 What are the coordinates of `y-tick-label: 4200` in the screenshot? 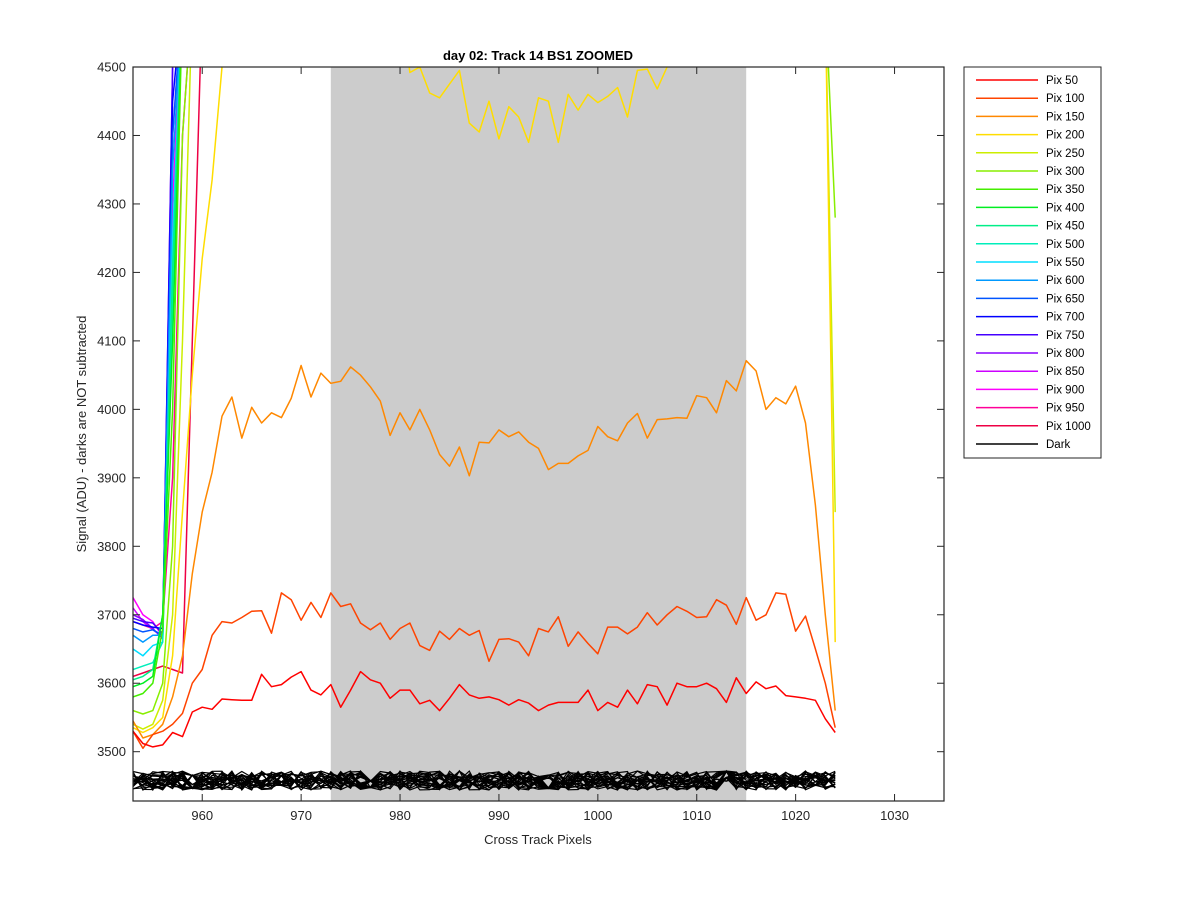 It's located at (111, 272).